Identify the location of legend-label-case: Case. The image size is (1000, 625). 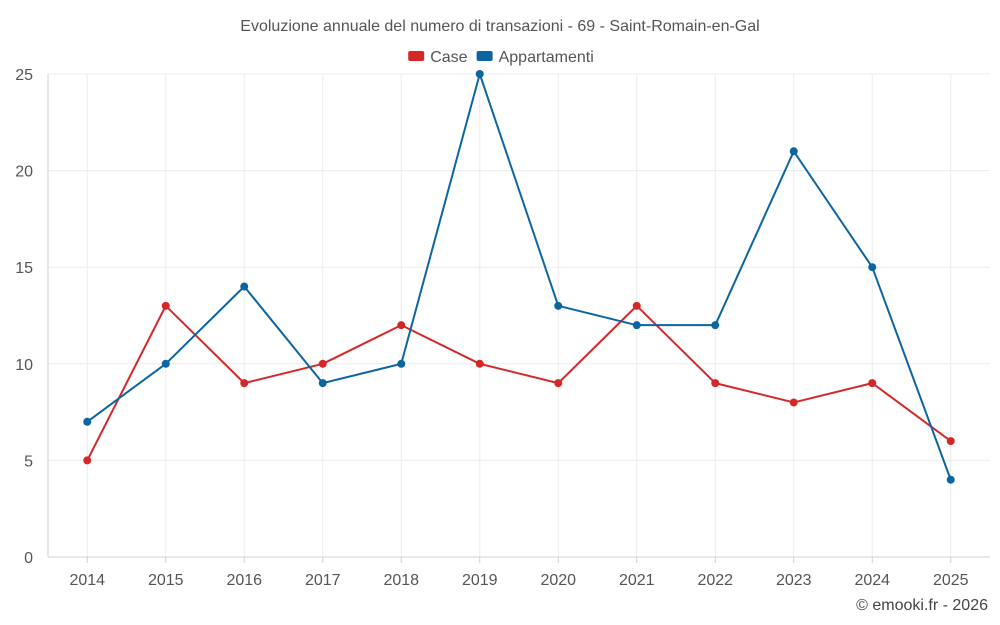
(448, 57).